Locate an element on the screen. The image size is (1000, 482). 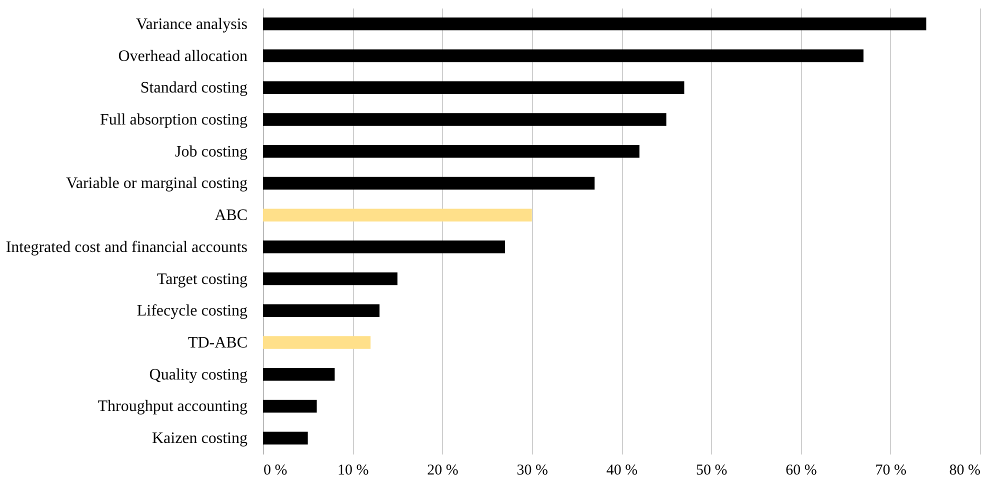
x-tick-label: 60 % is located at coordinates (801, 470).